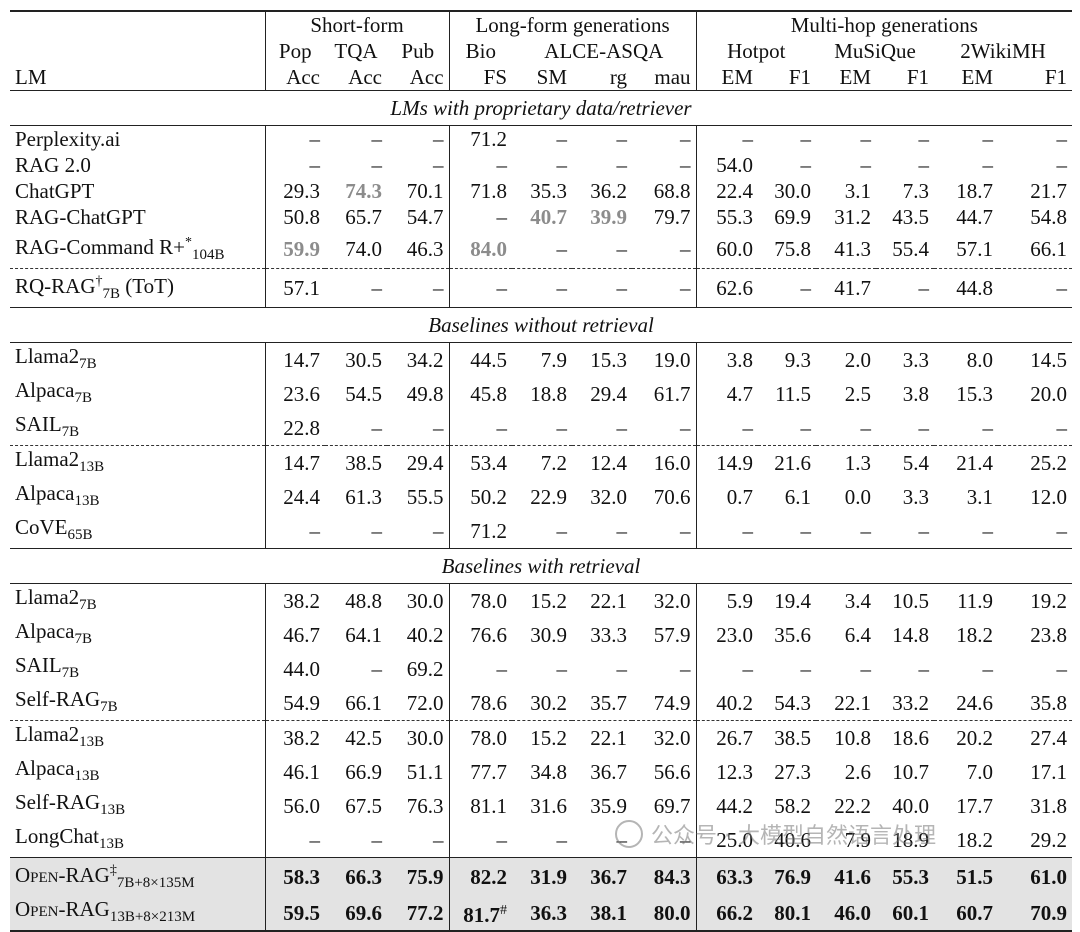  What do you see at coordinates (905, 703) in the screenshot?
I see `value-cell: 33.2` at bounding box center [905, 703].